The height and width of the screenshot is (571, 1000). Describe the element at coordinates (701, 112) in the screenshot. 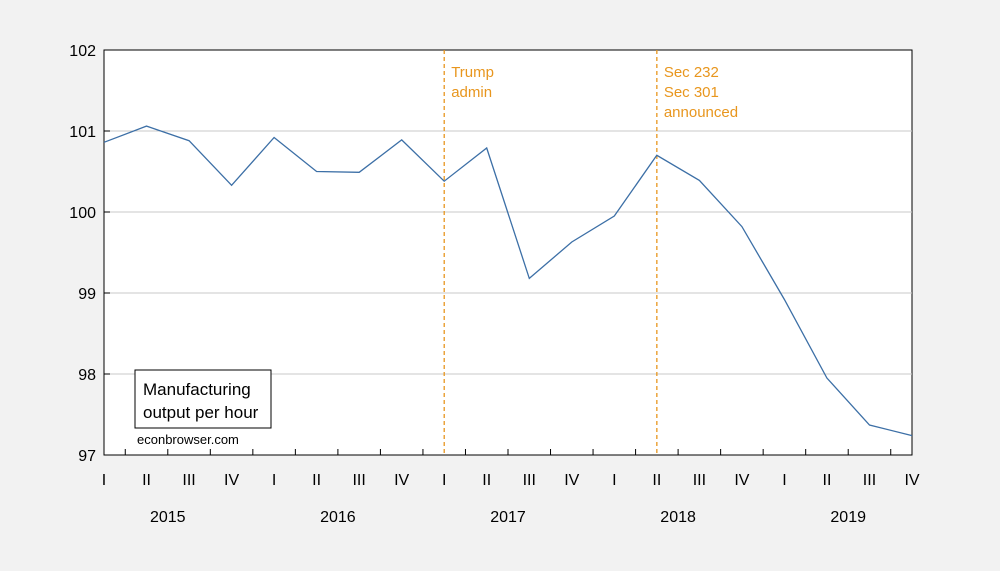

I see `annotation-text: announced` at that location.